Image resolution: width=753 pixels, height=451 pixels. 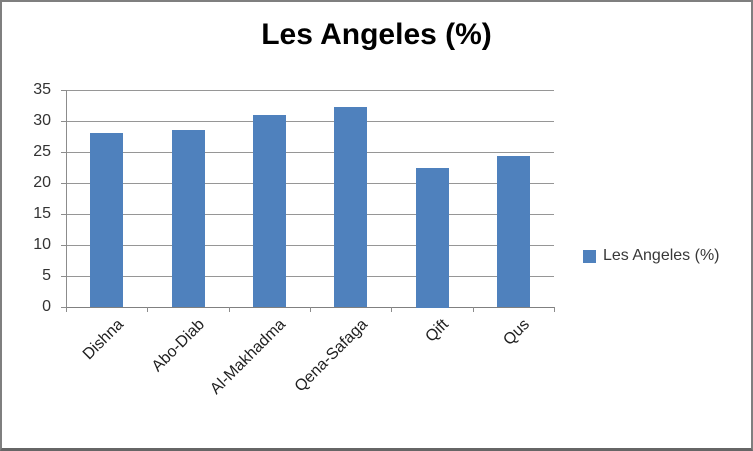 What do you see at coordinates (42, 244) in the screenshot?
I see `y-tick-label: 10` at bounding box center [42, 244].